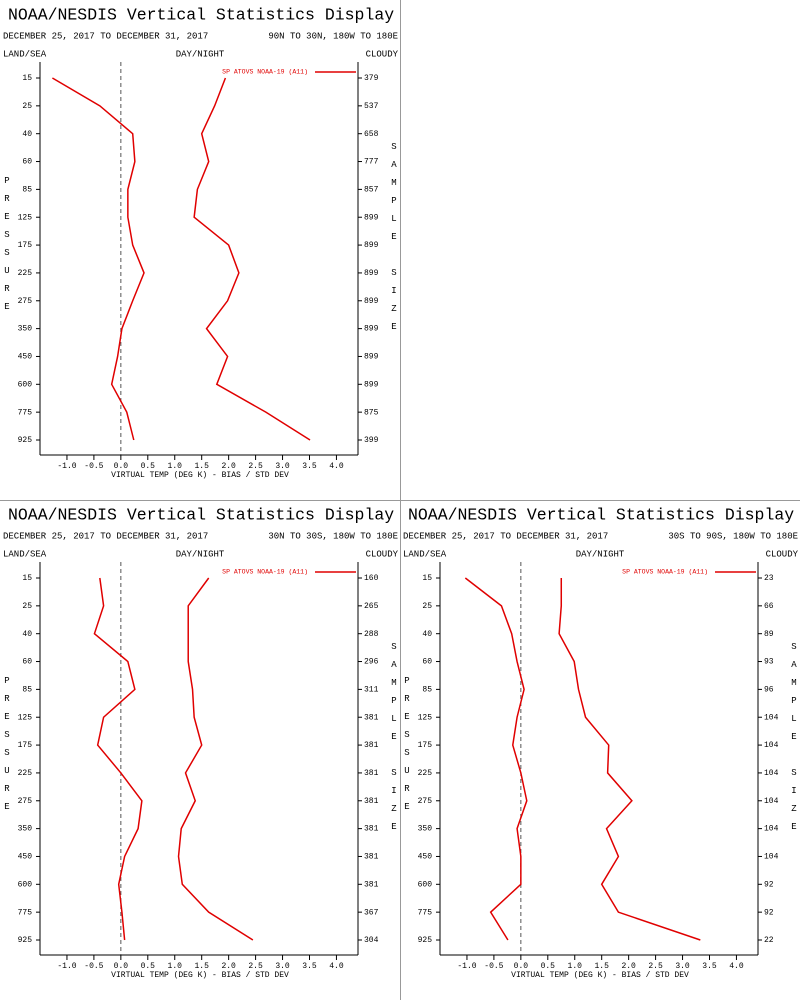 This screenshot has width=800, height=1000. Describe the element at coordinates (333, 36) in the screenshot. I see `region: 90N TO 30N, 180W TO 180E` at that location.